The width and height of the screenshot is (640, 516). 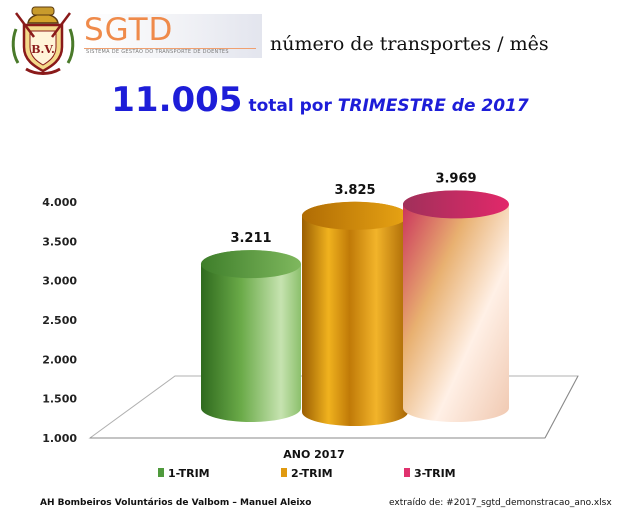 I want to click on bar-value-label: 3.969, so click(x=455, y=178).